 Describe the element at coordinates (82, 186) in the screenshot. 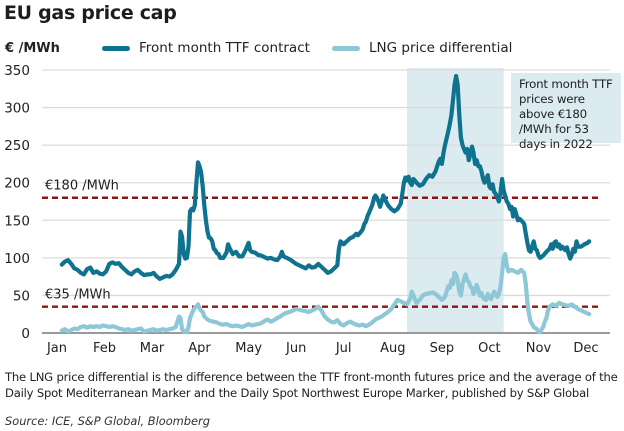

I see `cap-line-label: €180 /MWh` at that location.